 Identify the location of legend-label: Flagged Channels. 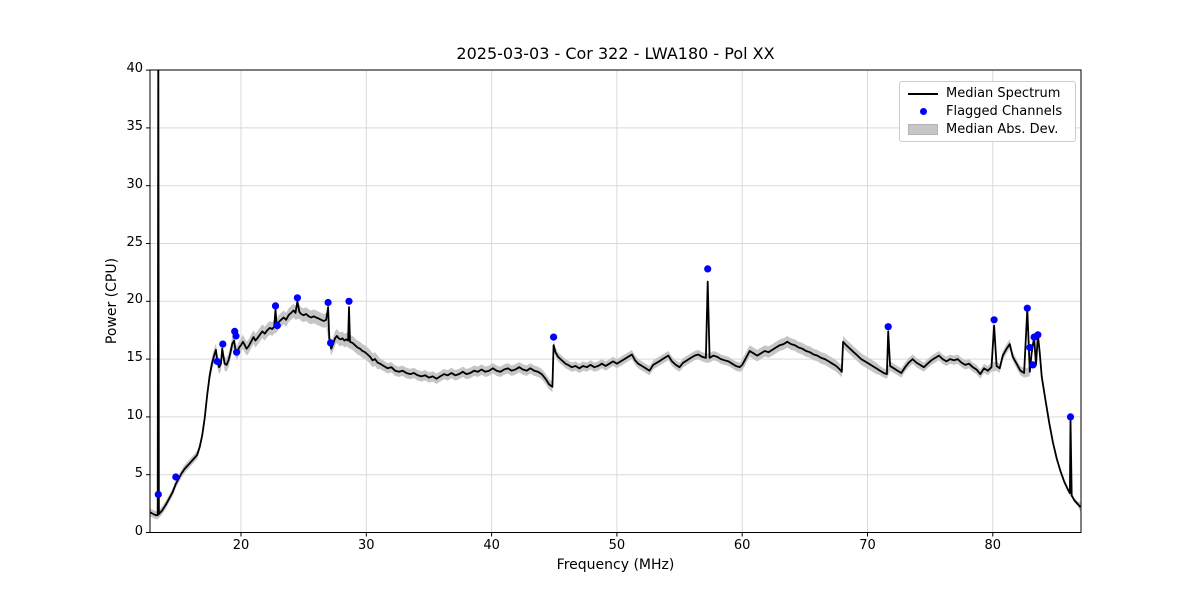
(1004, 111).